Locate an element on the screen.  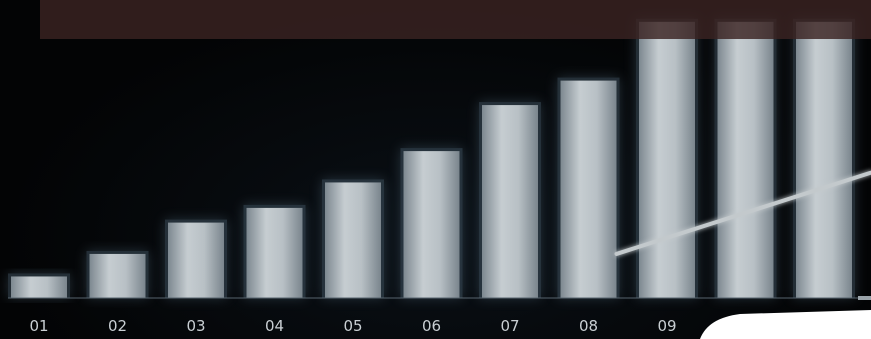
x-tick-label-06: 06 is located at coordinates (431, 326).